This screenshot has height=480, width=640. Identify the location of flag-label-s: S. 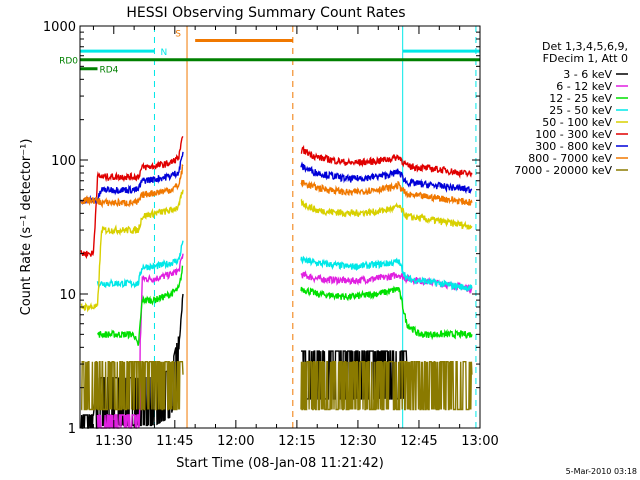
(178, 34).